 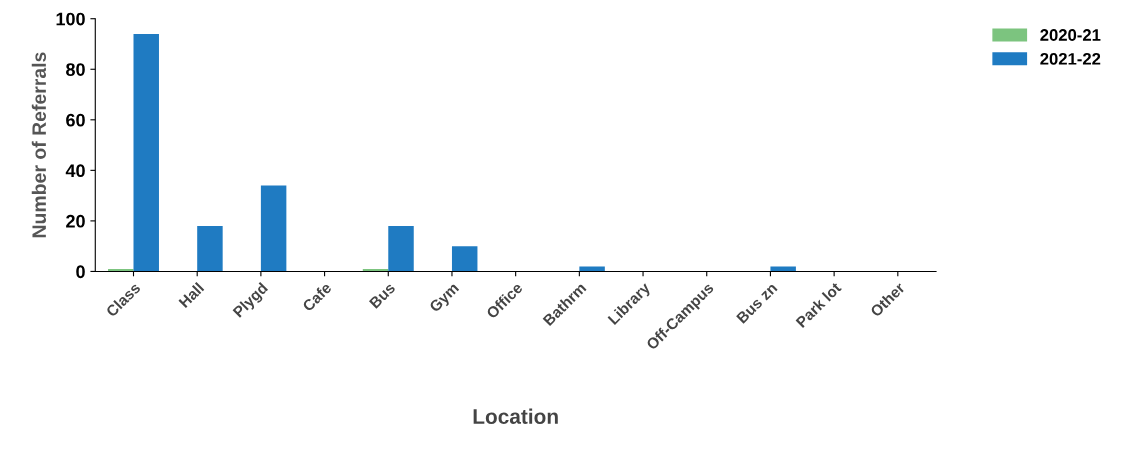 I want to click on y-tick-label: 100, so click(x=70, y=19).